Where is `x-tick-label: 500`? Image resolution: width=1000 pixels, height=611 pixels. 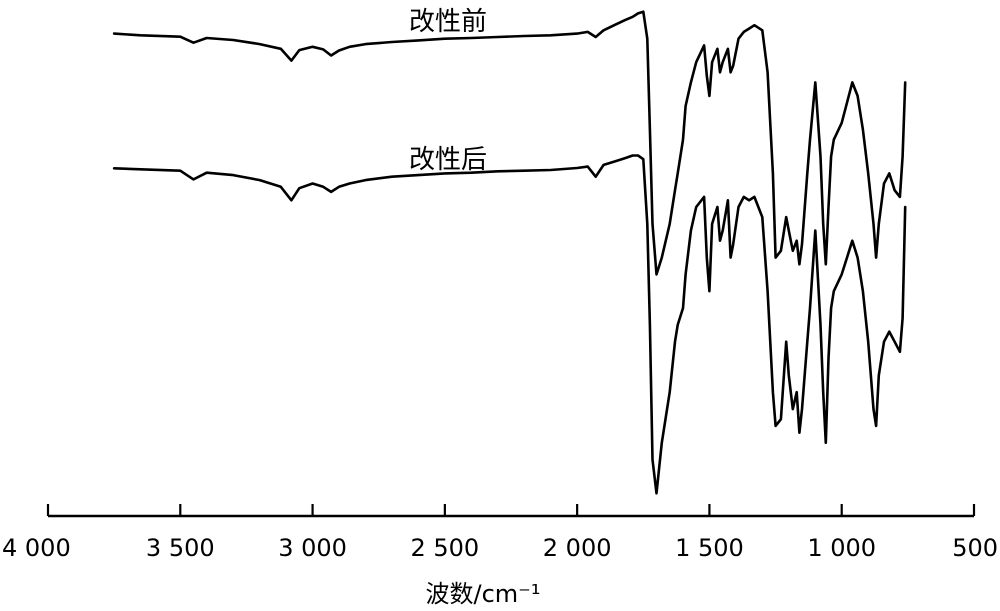 x-tick-label: 500 is located at coordinates (975, 548).